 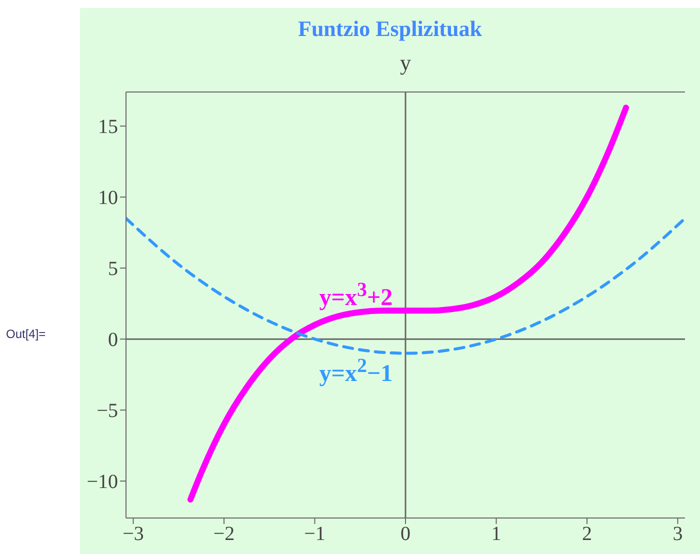 What do you see at coordinates (108, 127) in the screenshot?
I see `y-tick-label: 15` at bounding box center [108, 127].